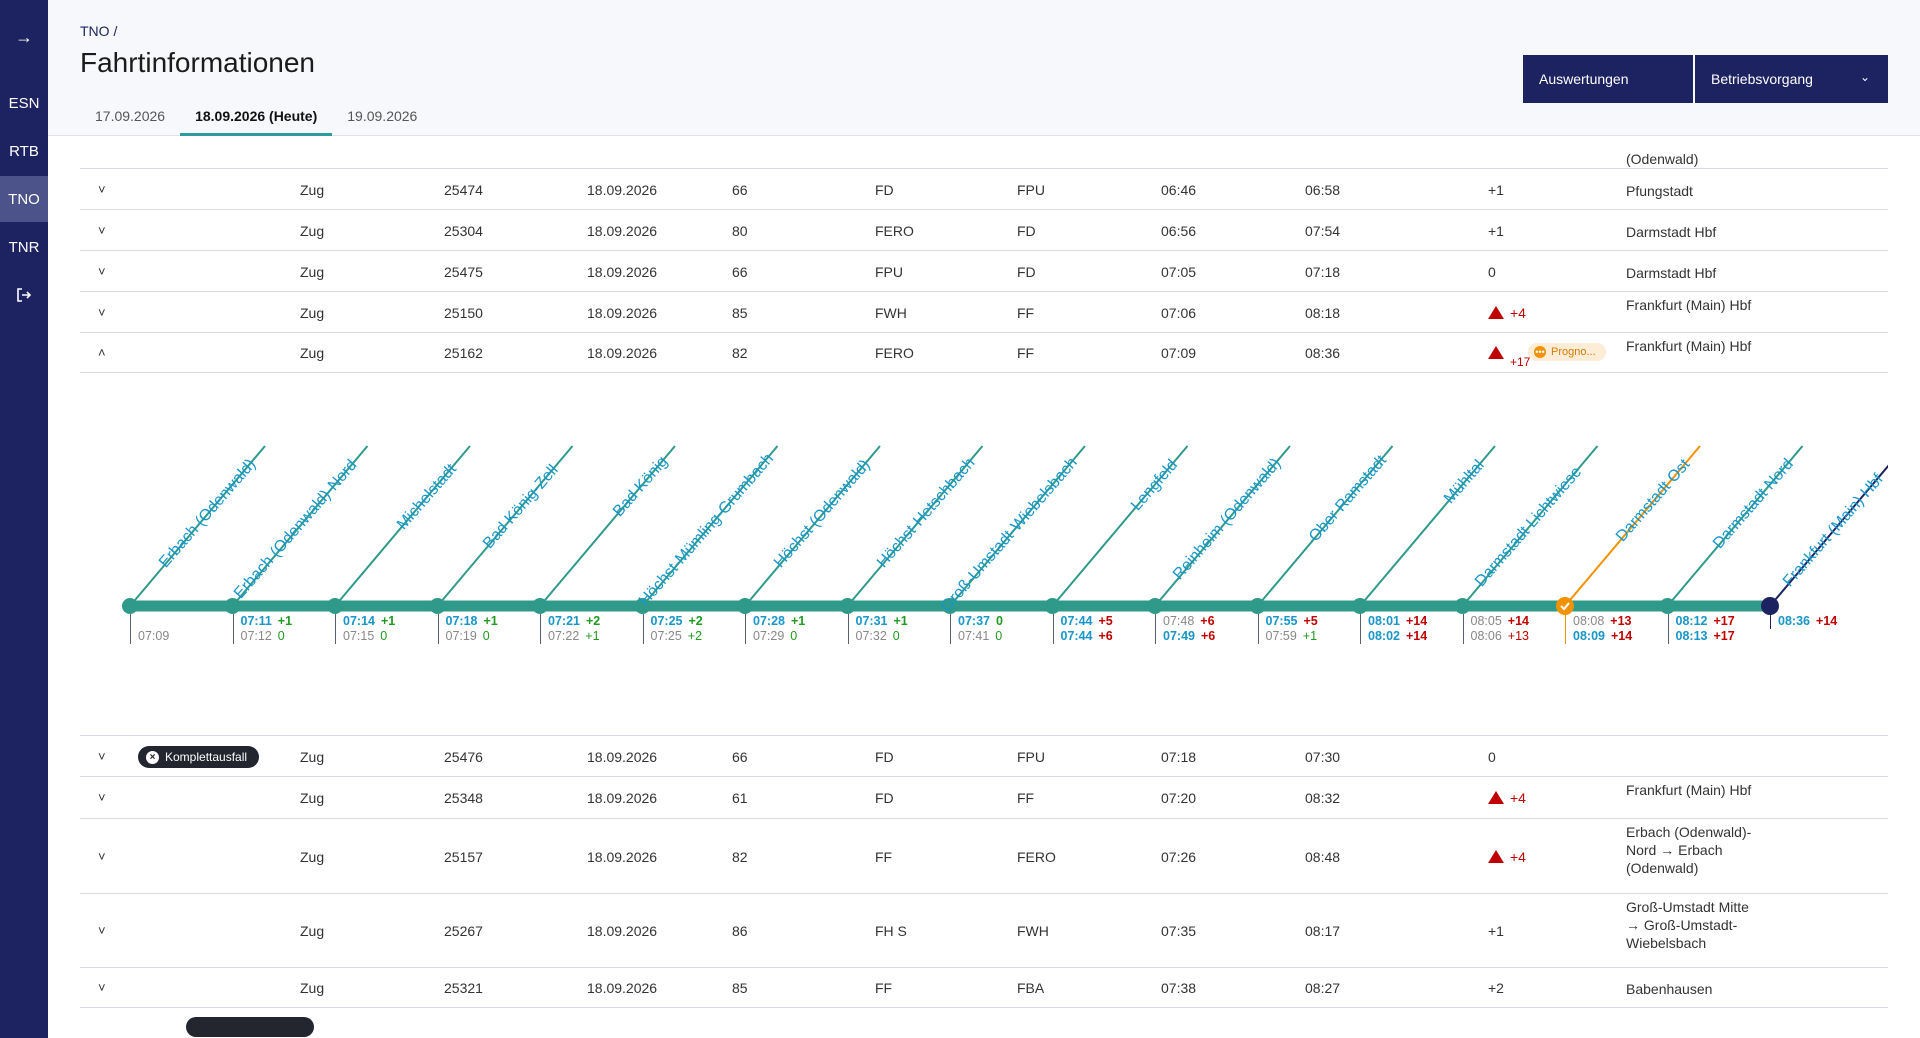 Image resolution: width=1920 pixels, height=1038 pixels. I want to click on ist-line: 07:25 +2, so click(677, 621).